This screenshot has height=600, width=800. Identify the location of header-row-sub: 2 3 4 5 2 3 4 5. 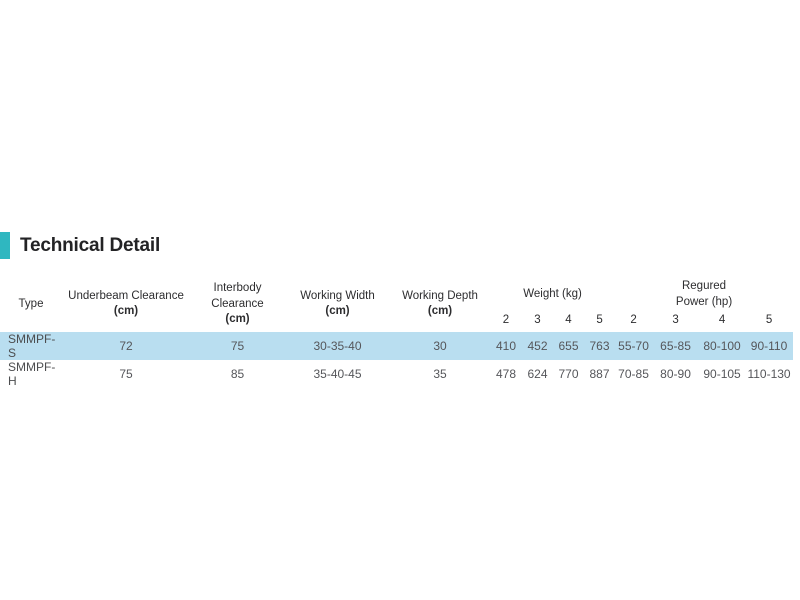
(396, 322).